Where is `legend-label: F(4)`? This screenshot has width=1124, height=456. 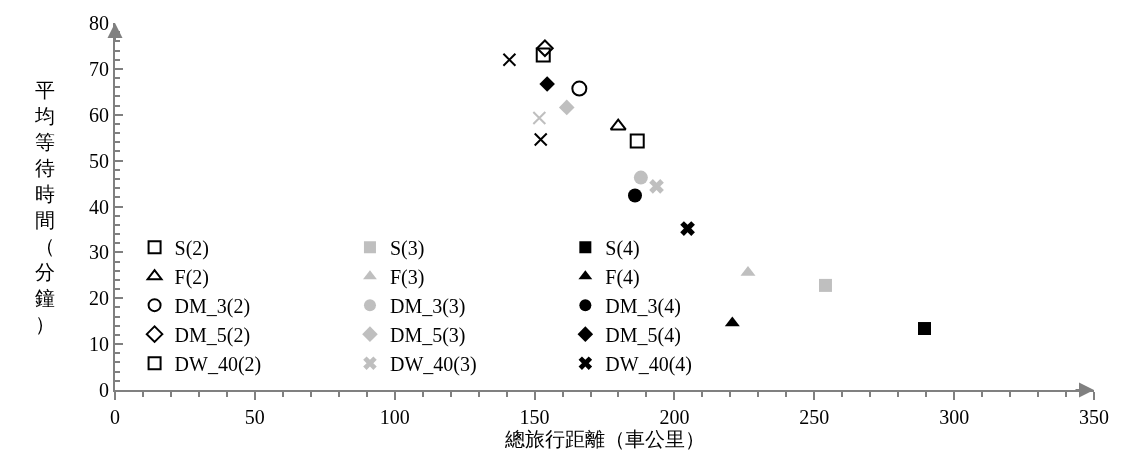
legend-label: F(4) is located at coordinates (622, 277).